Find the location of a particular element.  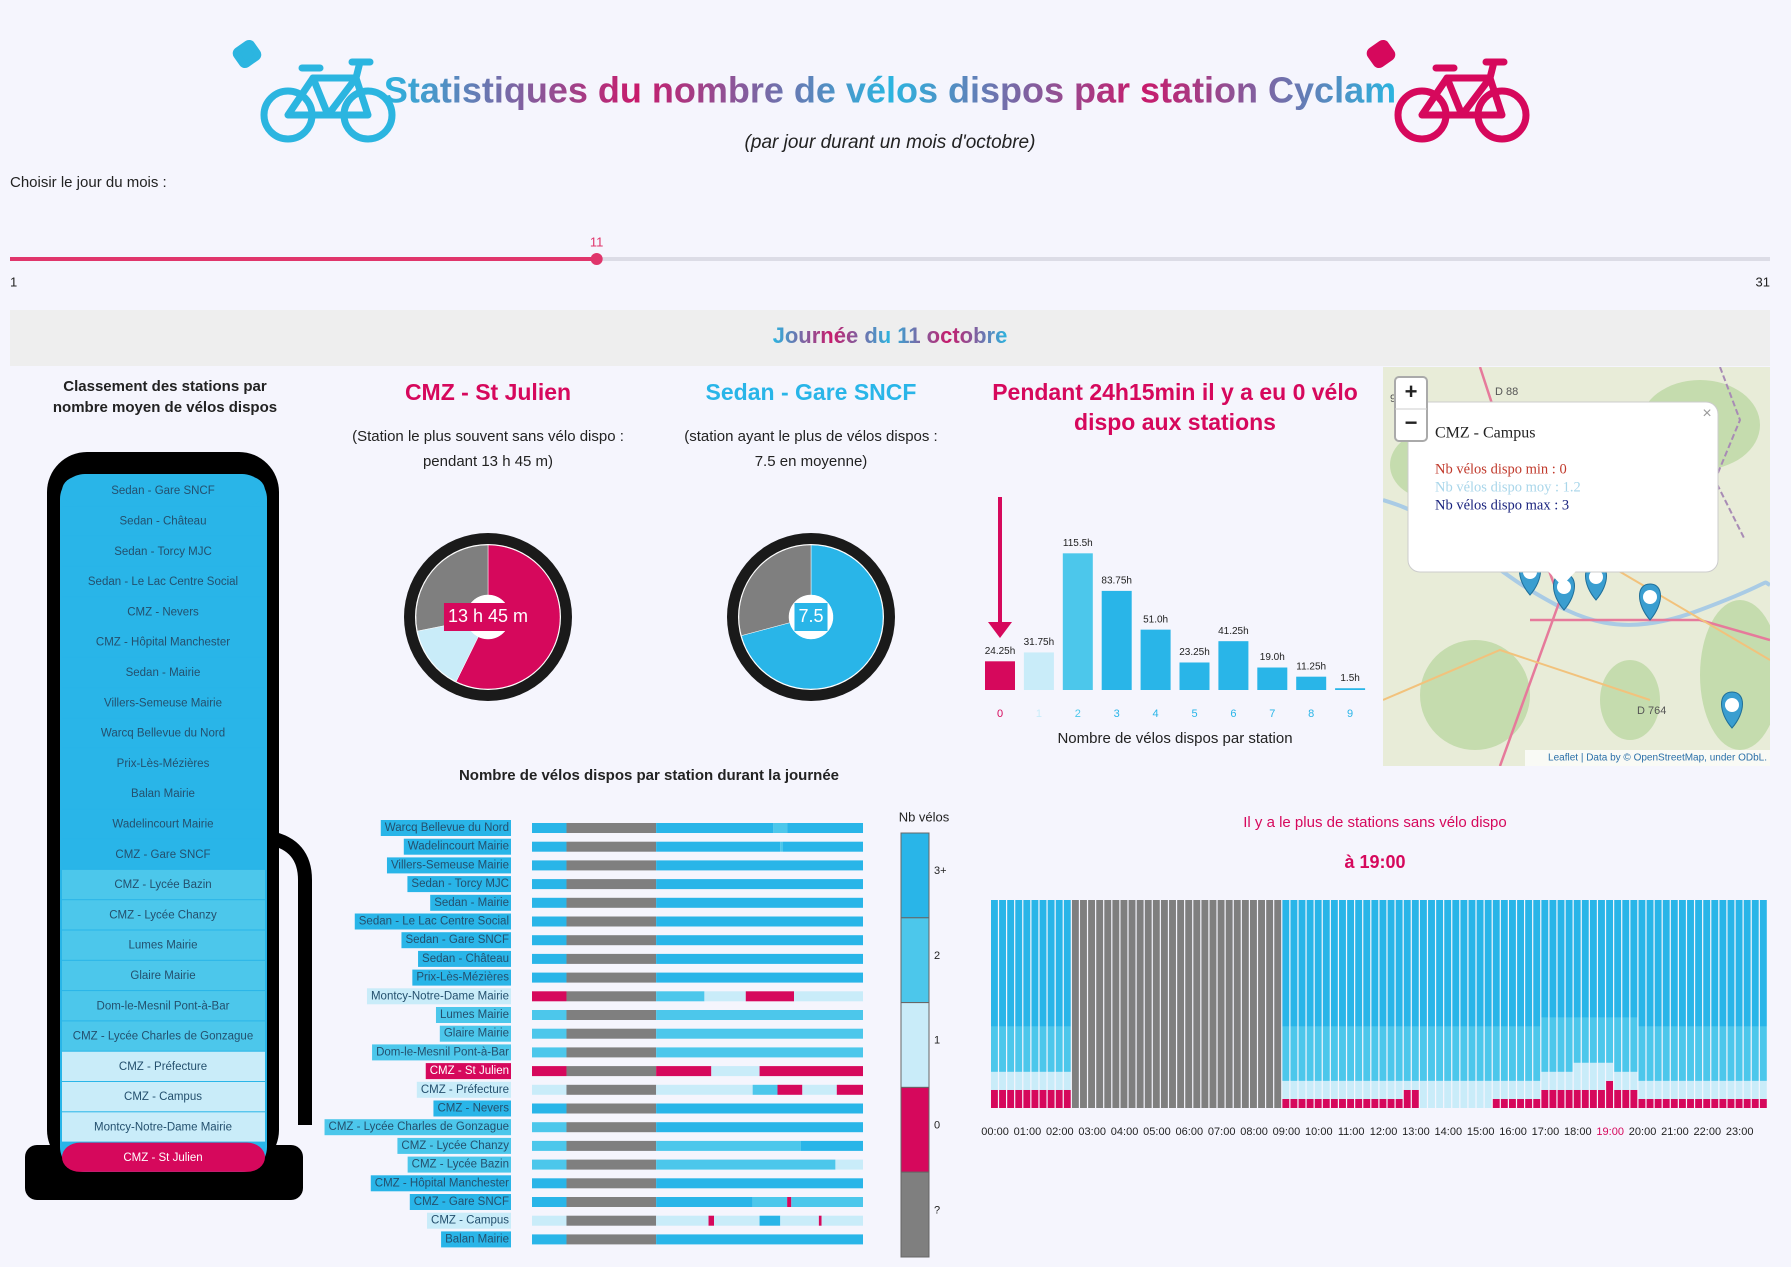

map-road-label: D 88 is located at coordinates (1506, 392).